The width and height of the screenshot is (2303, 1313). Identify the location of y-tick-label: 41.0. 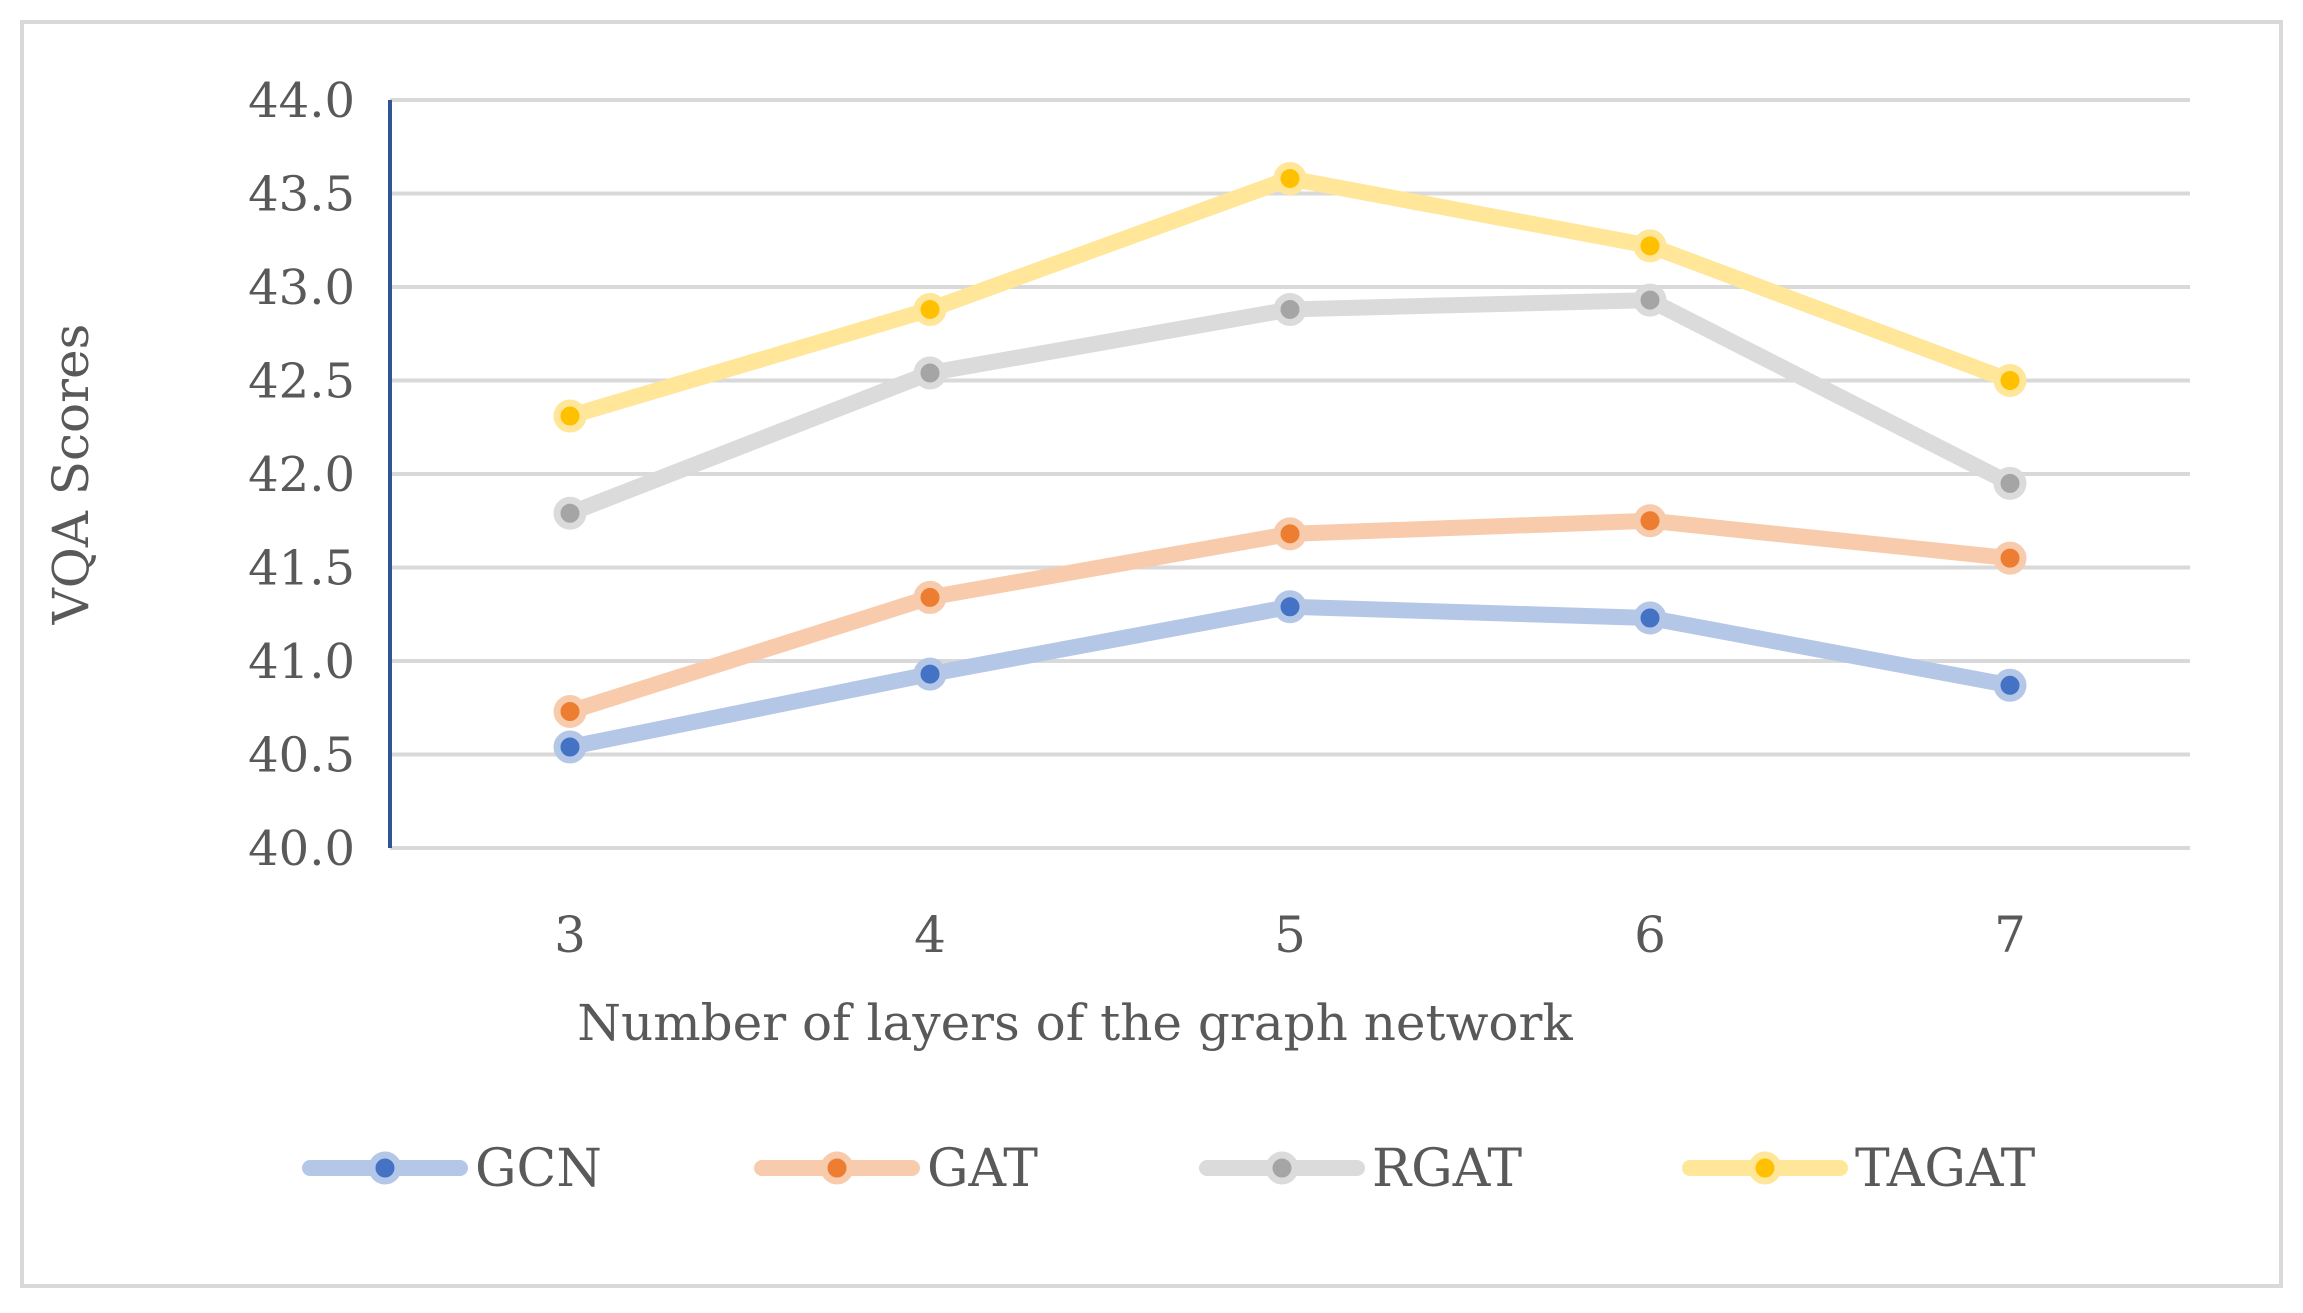
(301, 662).